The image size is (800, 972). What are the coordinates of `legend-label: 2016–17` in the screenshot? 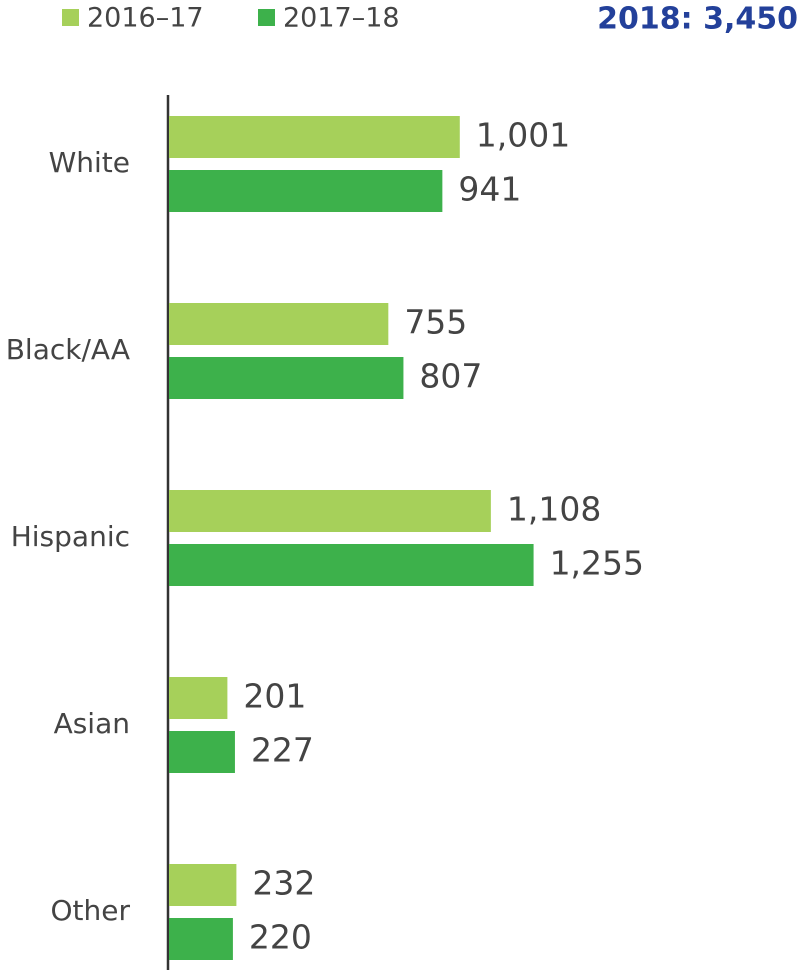 It's located at (145, 18).